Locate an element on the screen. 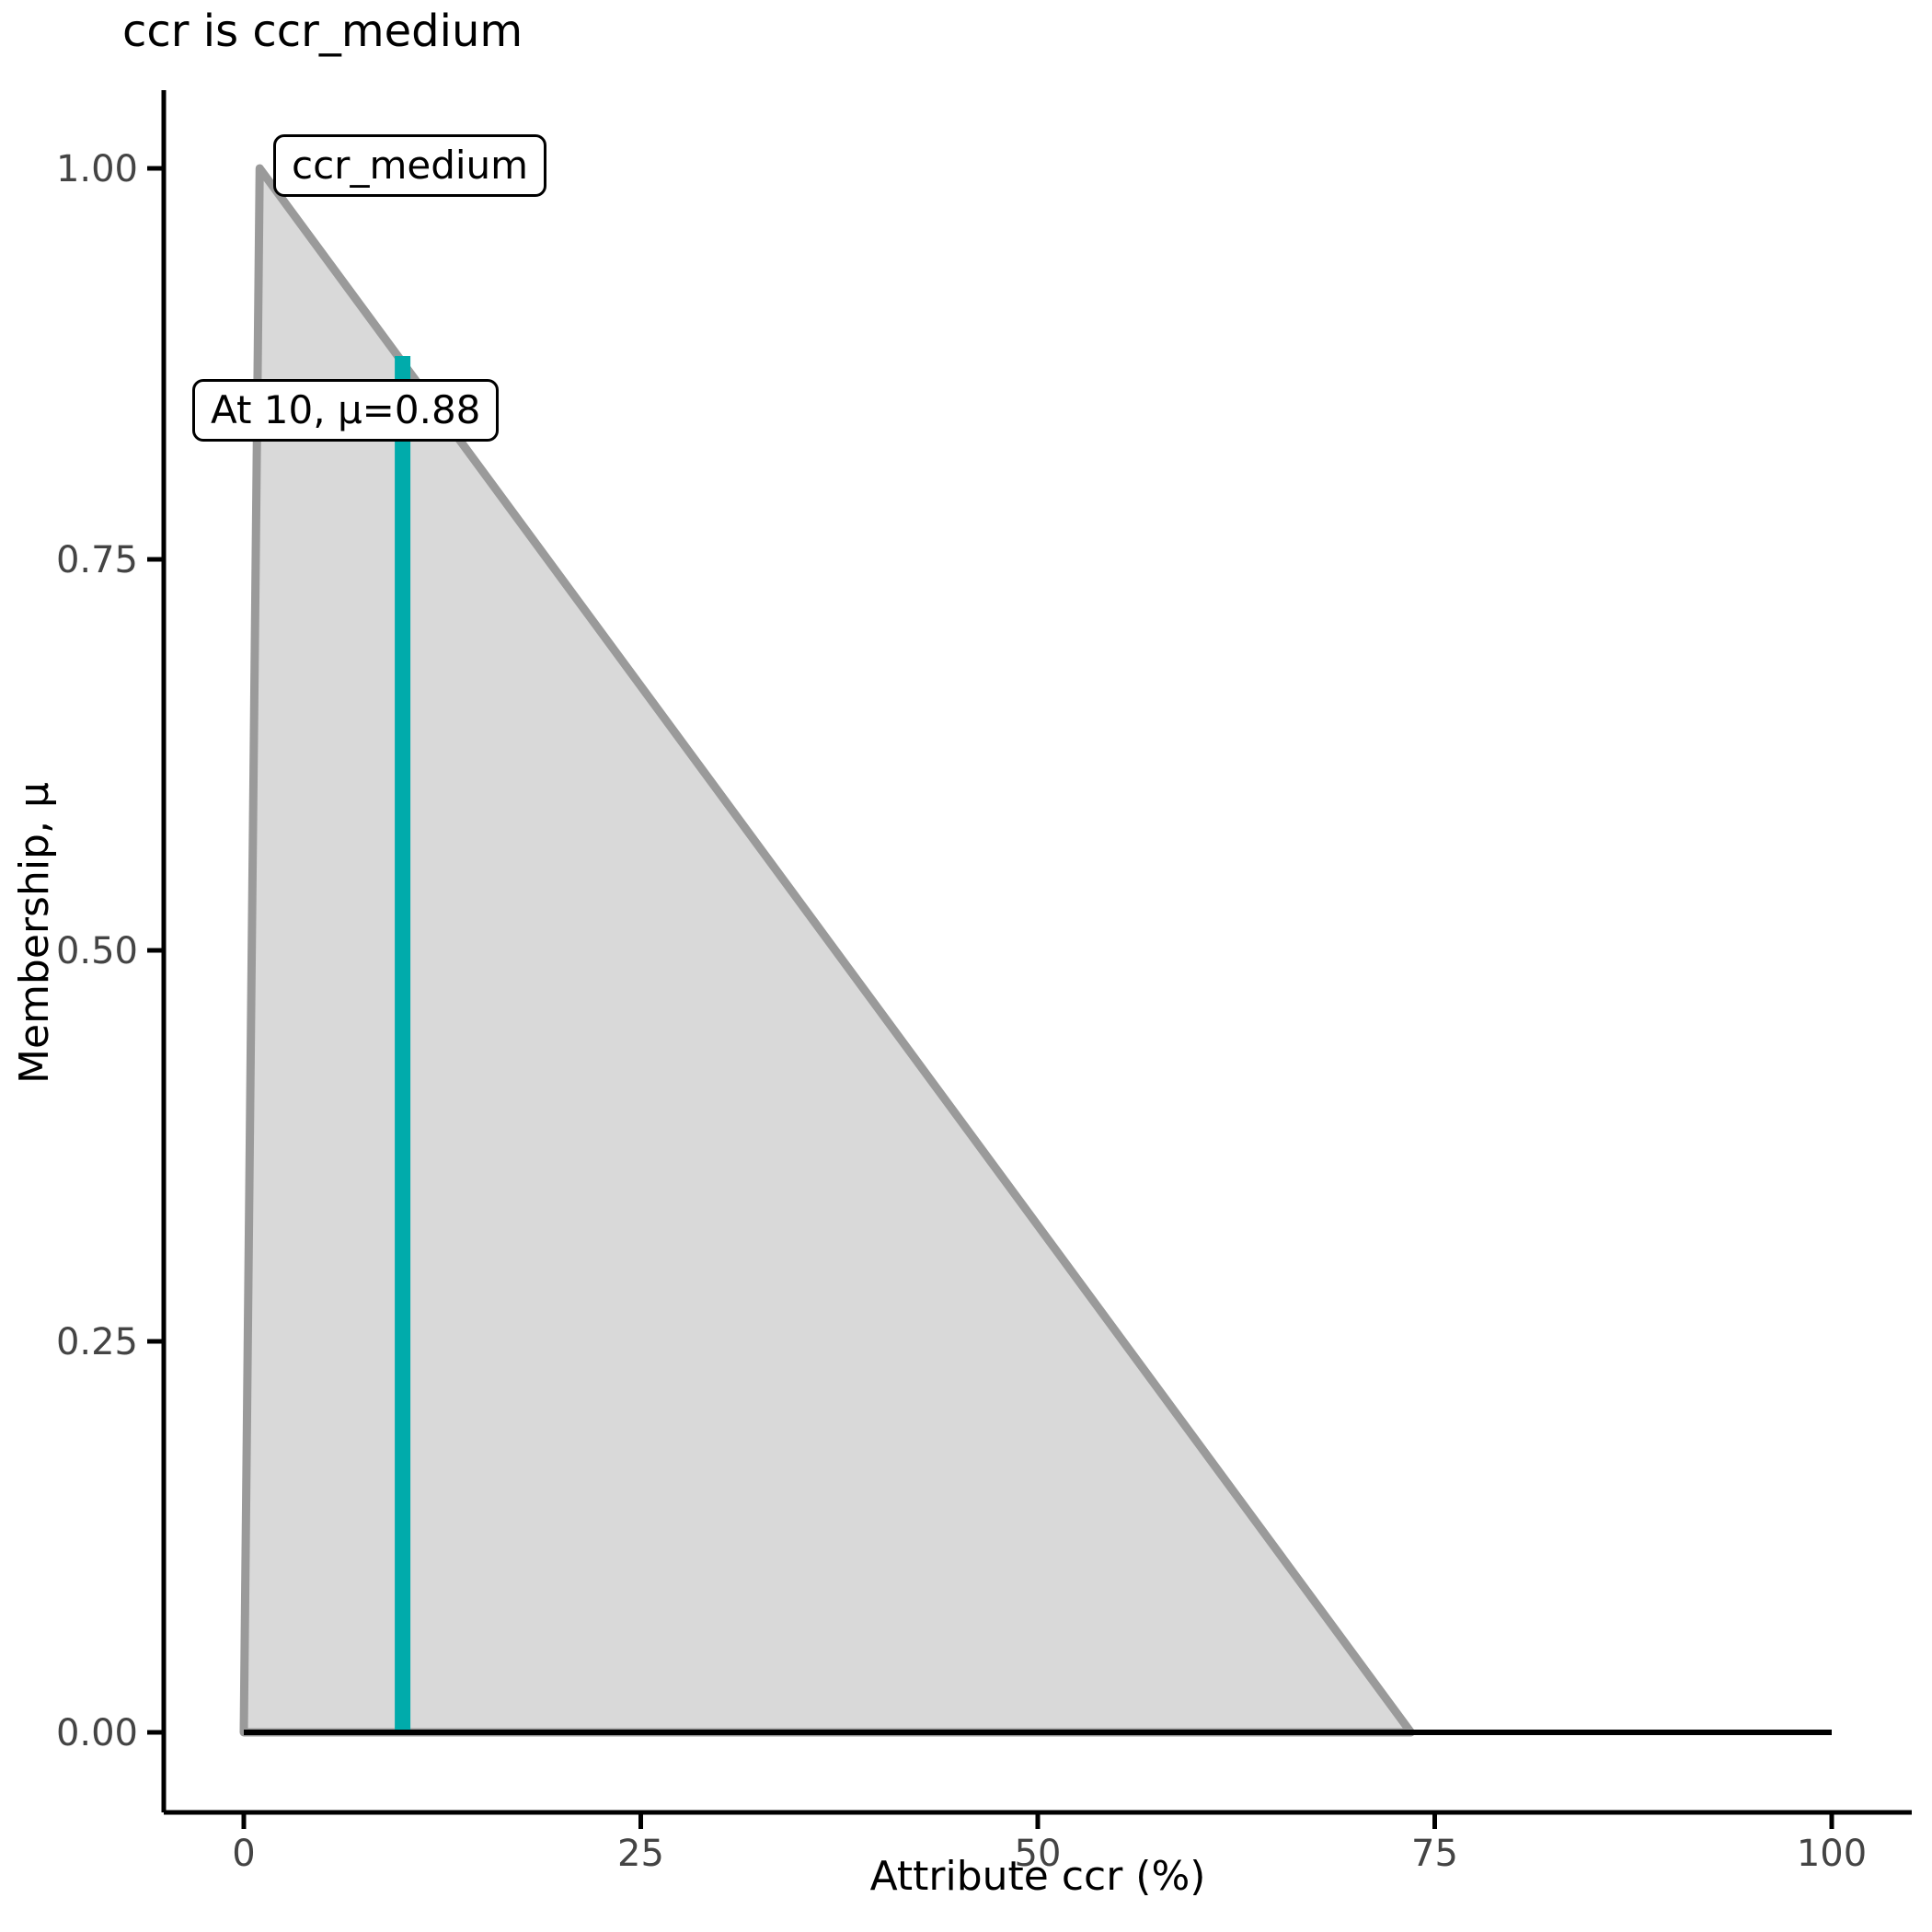 The image size is (1932, 1932). y-tick-label: 0.25 is located at coordinates (97, 1342).